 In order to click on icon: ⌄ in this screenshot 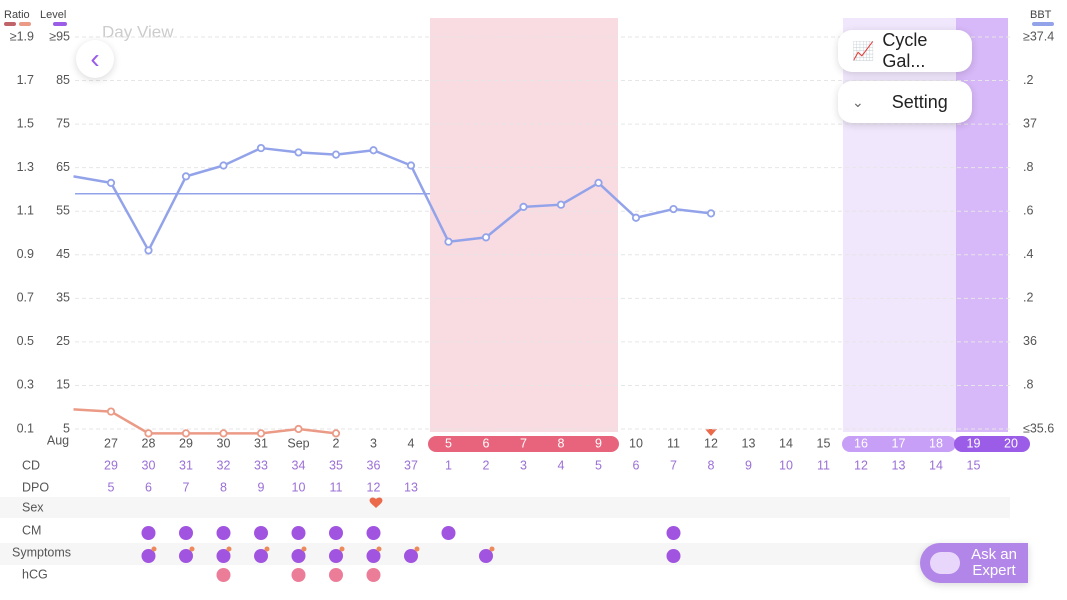, I will do `click(858, 101)`.